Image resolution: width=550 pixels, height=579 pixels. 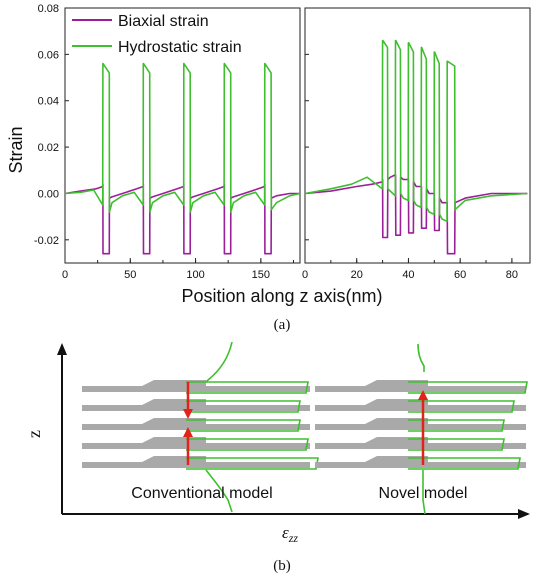 I want to click on ezz-subscript: zz, so click(x=293, y=538).